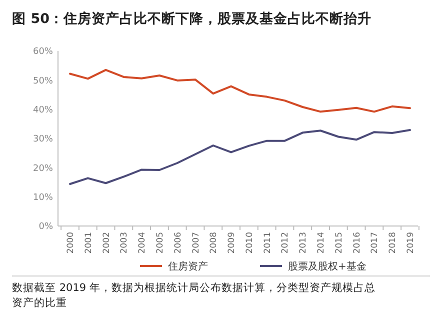  What do you see at coordinates (43, 169) in the screenshot?
I see `y-tick-label: 20%` at bounding box center [43, 169].